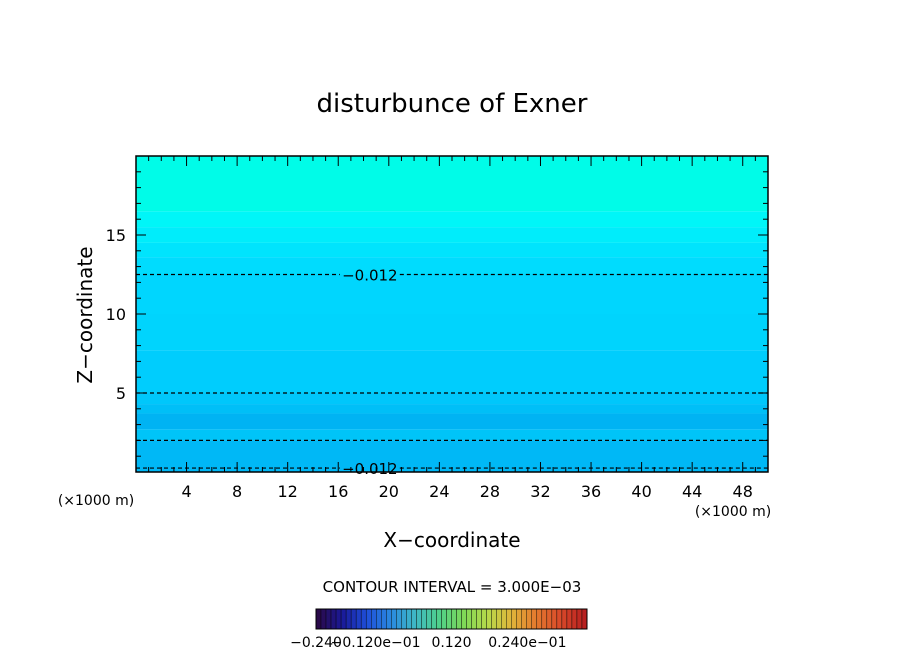 The width and height of the screenshot is (904, 659). I want to click on x-unit-label-right: (×1000 m), so click(733, 512).